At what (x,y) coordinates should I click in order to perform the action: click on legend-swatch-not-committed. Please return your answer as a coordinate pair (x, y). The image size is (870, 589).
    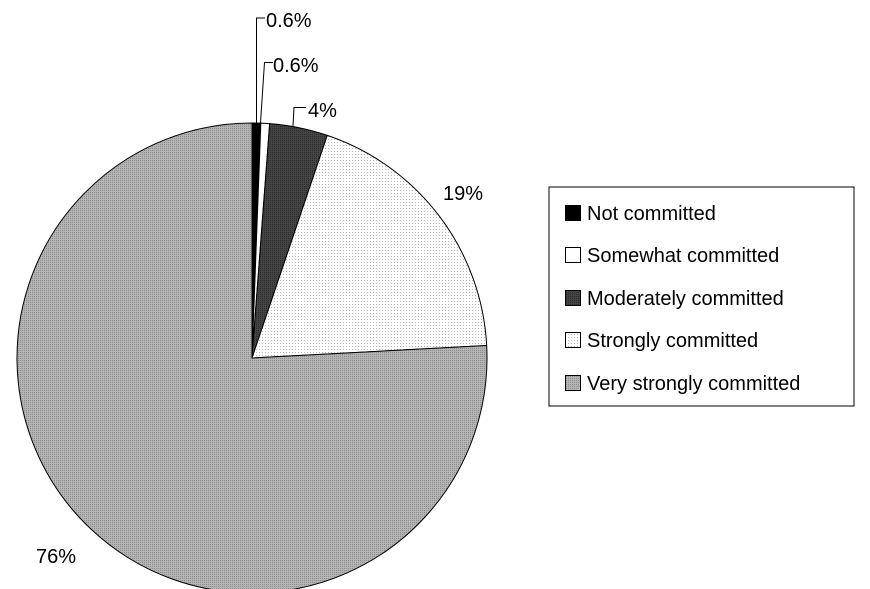
    Looking at the image, I should click on (573, 213).